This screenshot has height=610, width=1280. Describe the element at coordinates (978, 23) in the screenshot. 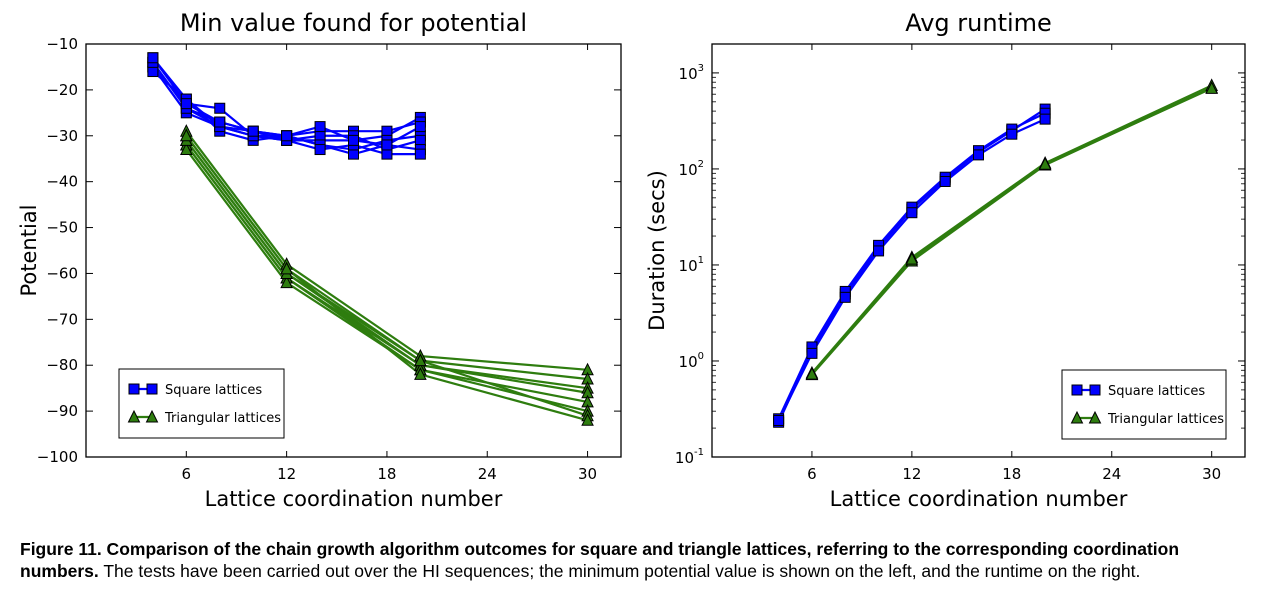

I see `chart-title: Avg runtime` at that location.